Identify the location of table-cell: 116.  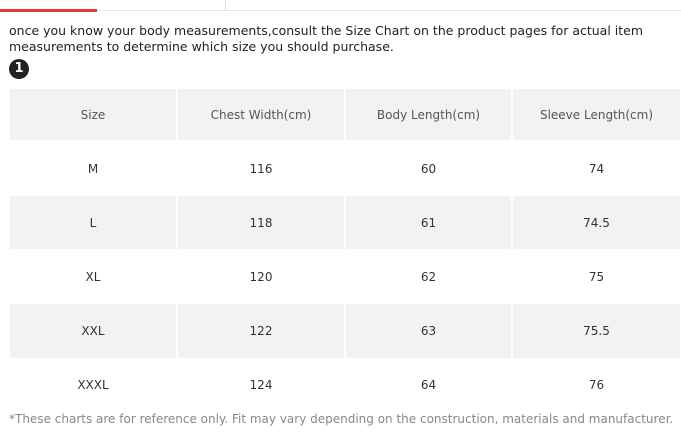
(261, 168).